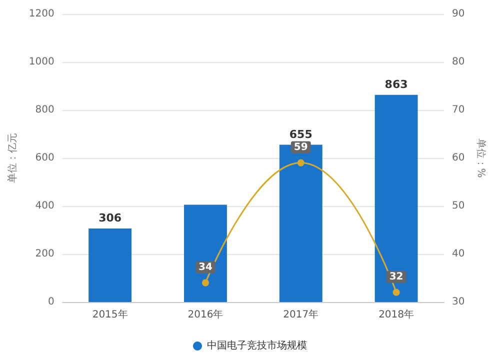  Describe the element at coordinates (301, 147) in the screenshot. I see `data-label: 59` at that location.